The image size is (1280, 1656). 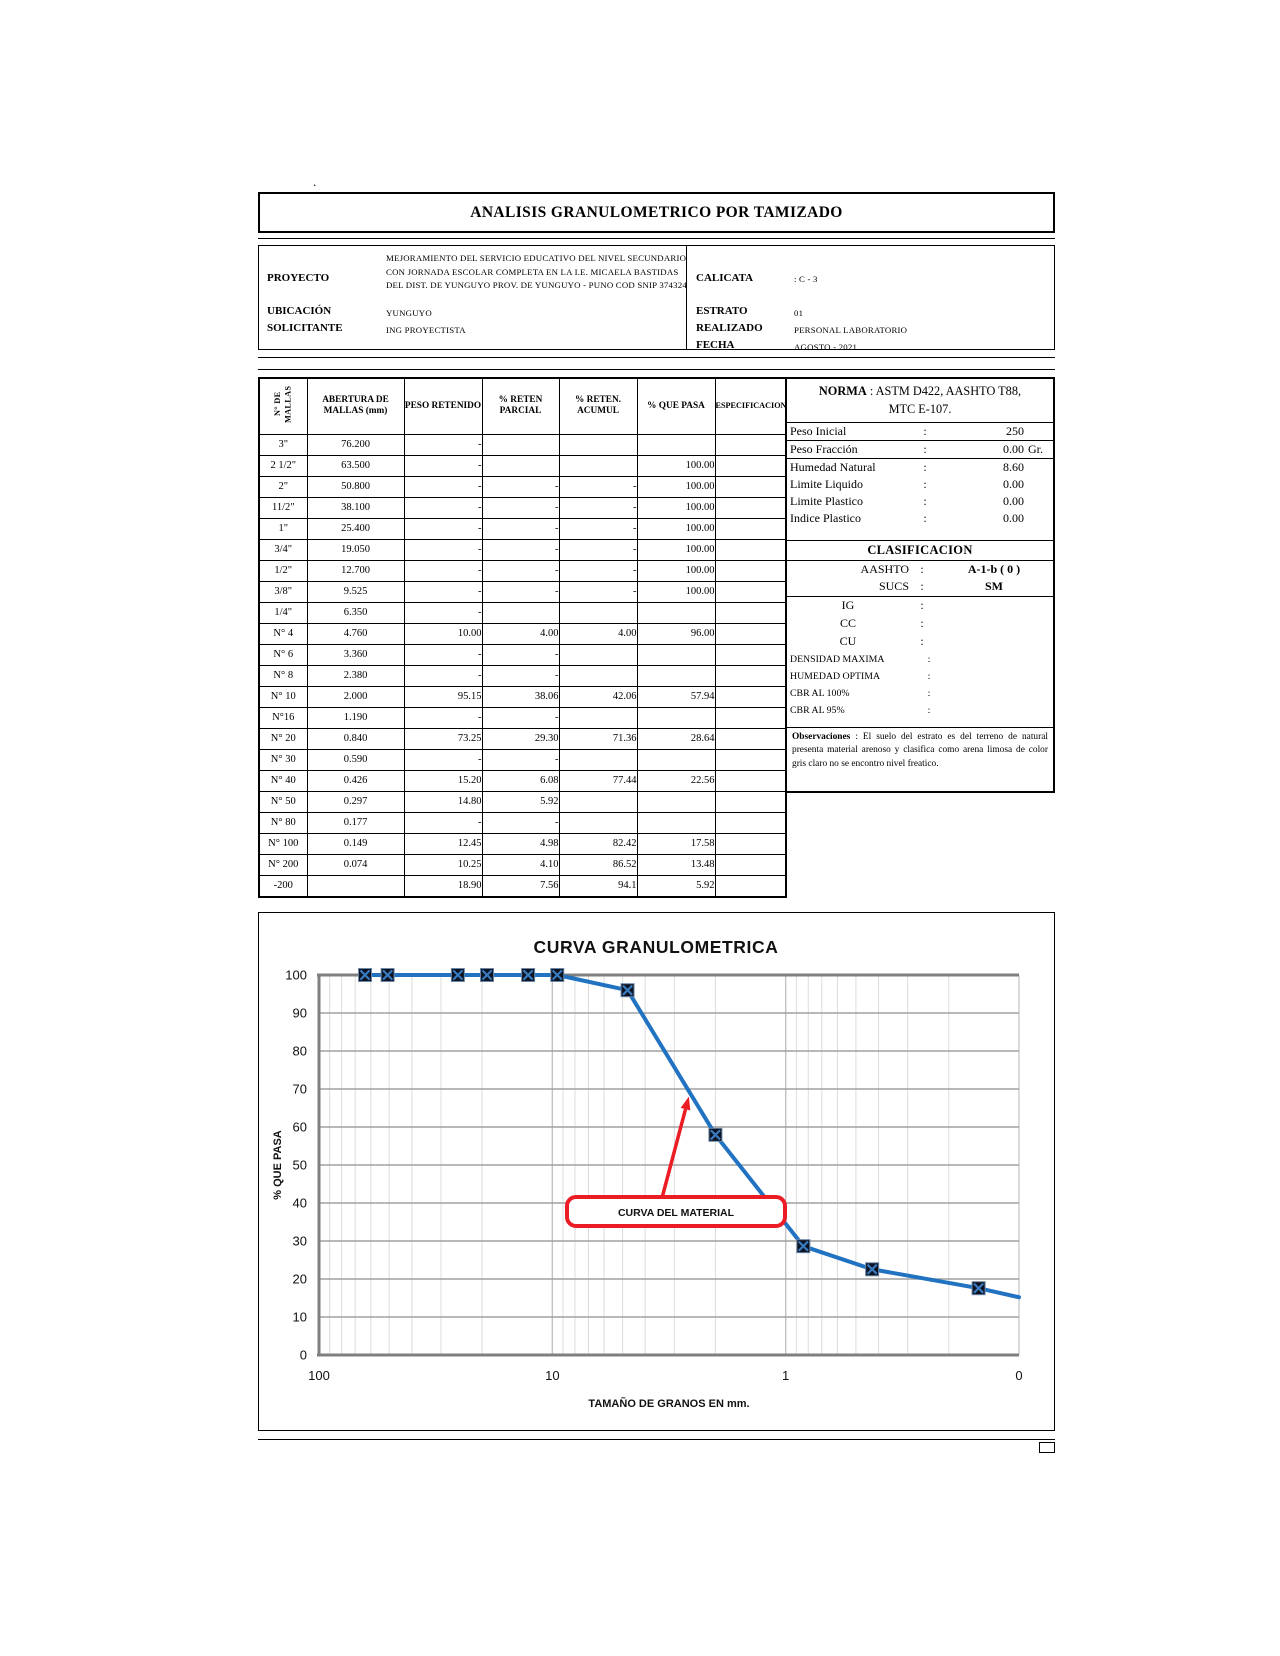 What do you see at coordinates (715, 345) in the screenshot?
I see `fecha-label: FECHA` at bounding box center [715, 345].